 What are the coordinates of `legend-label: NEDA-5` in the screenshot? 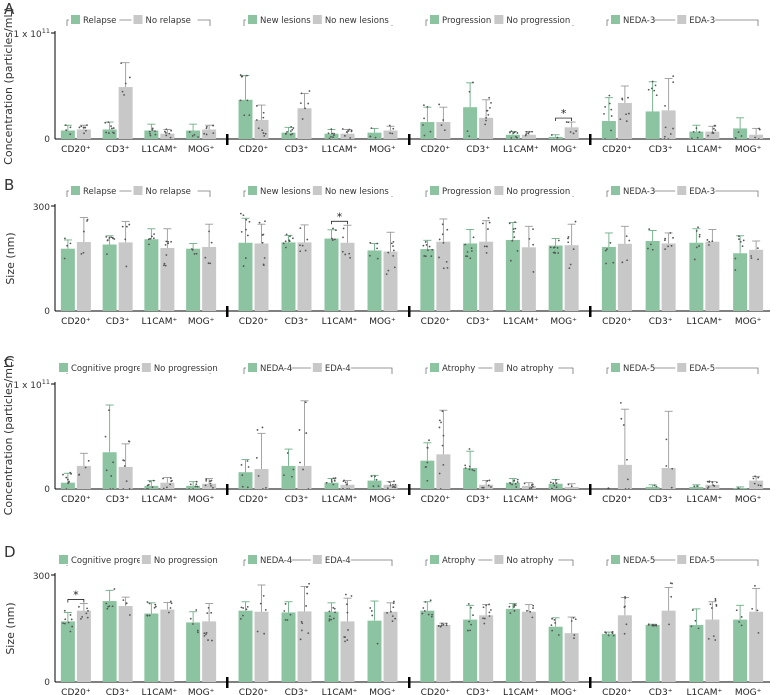 It's located at (639, 561).